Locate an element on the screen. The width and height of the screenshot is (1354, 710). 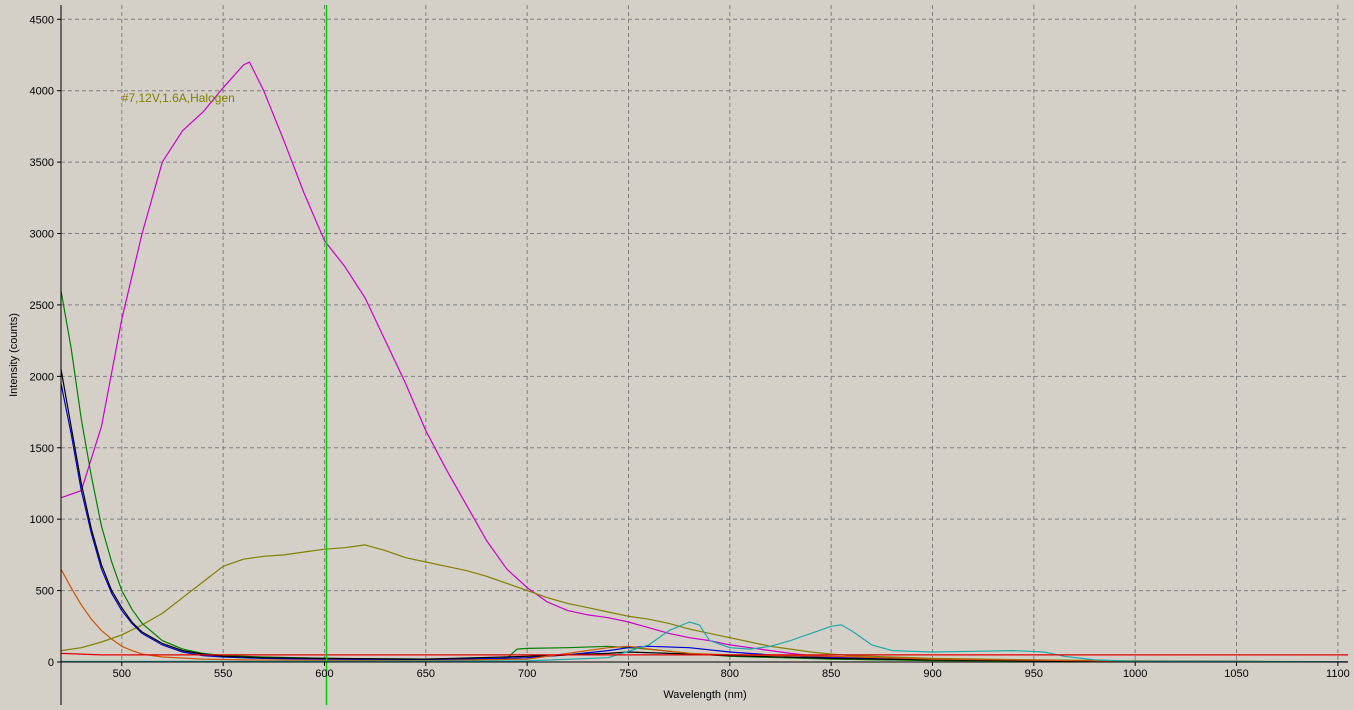
x-tick-label: 1000 is located at coordinates (1135, 674).